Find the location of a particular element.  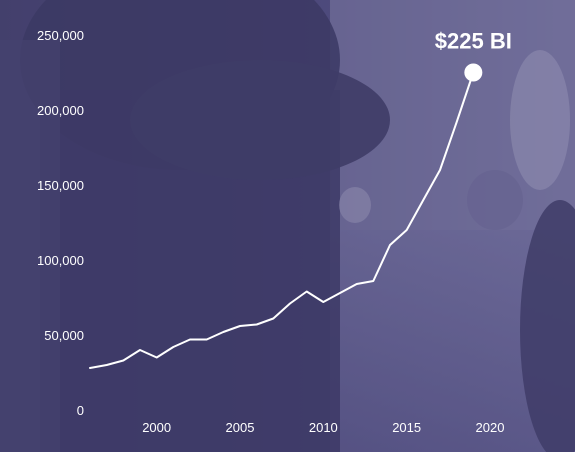

y-tick-label: 150,000 is located at coordinates (60, 185).